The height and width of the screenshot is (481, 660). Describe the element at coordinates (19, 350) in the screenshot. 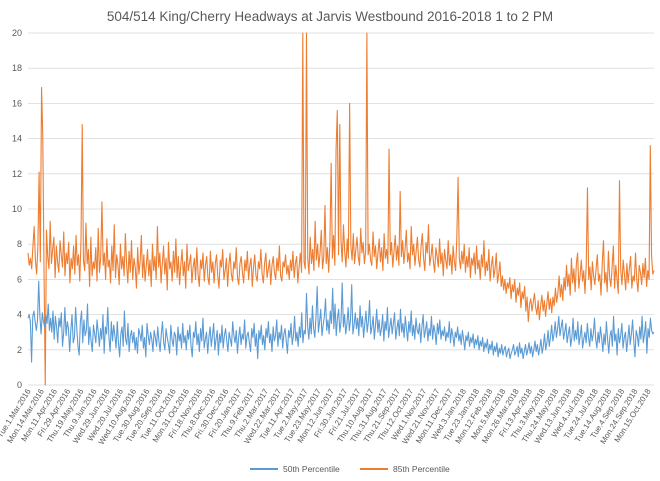

I see `y-tick-label: 2` at that location.